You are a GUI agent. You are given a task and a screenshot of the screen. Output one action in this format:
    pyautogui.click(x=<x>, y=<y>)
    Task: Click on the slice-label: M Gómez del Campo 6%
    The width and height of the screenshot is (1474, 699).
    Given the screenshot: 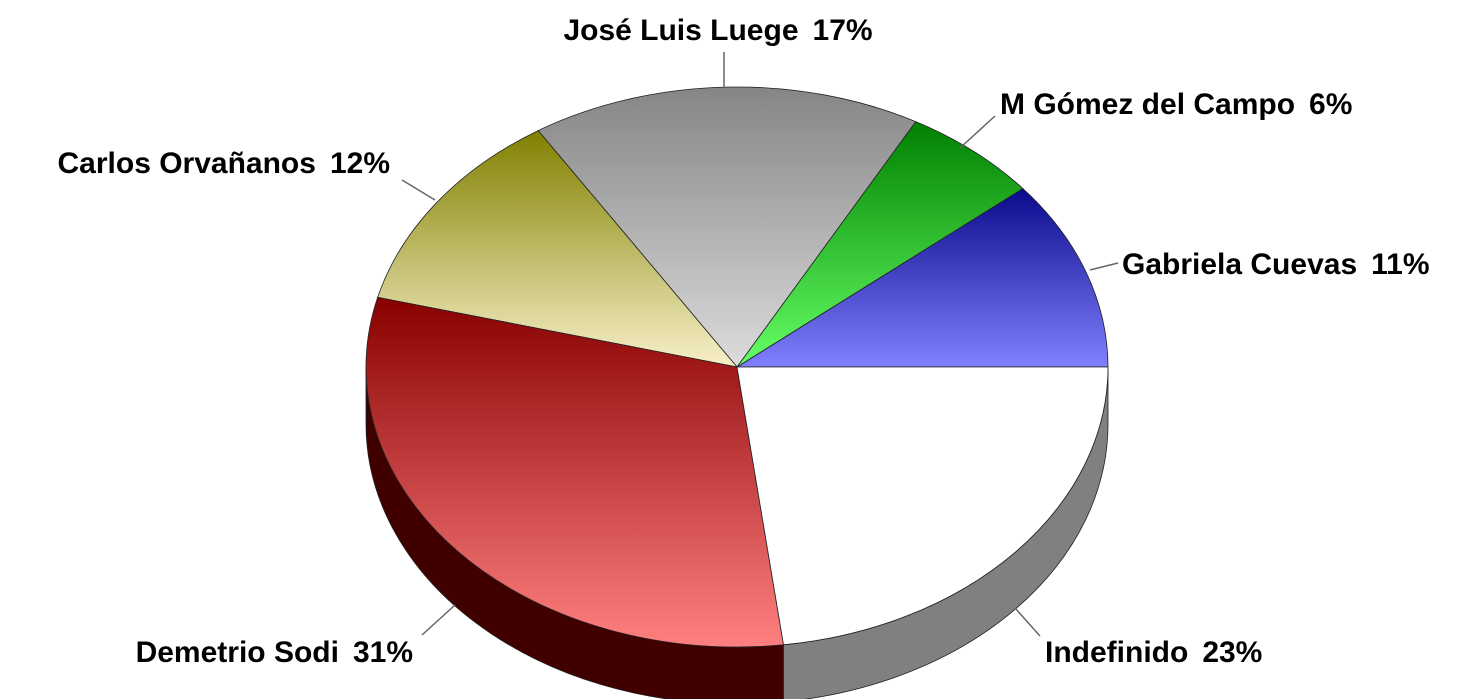 What is the action you would take?
    pyautogui.click(x=1176, y=104)
    